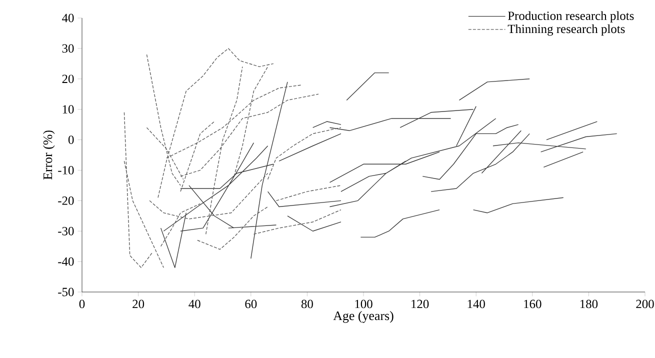  I want to click on y-tick-label: -30, so click(66, 231).